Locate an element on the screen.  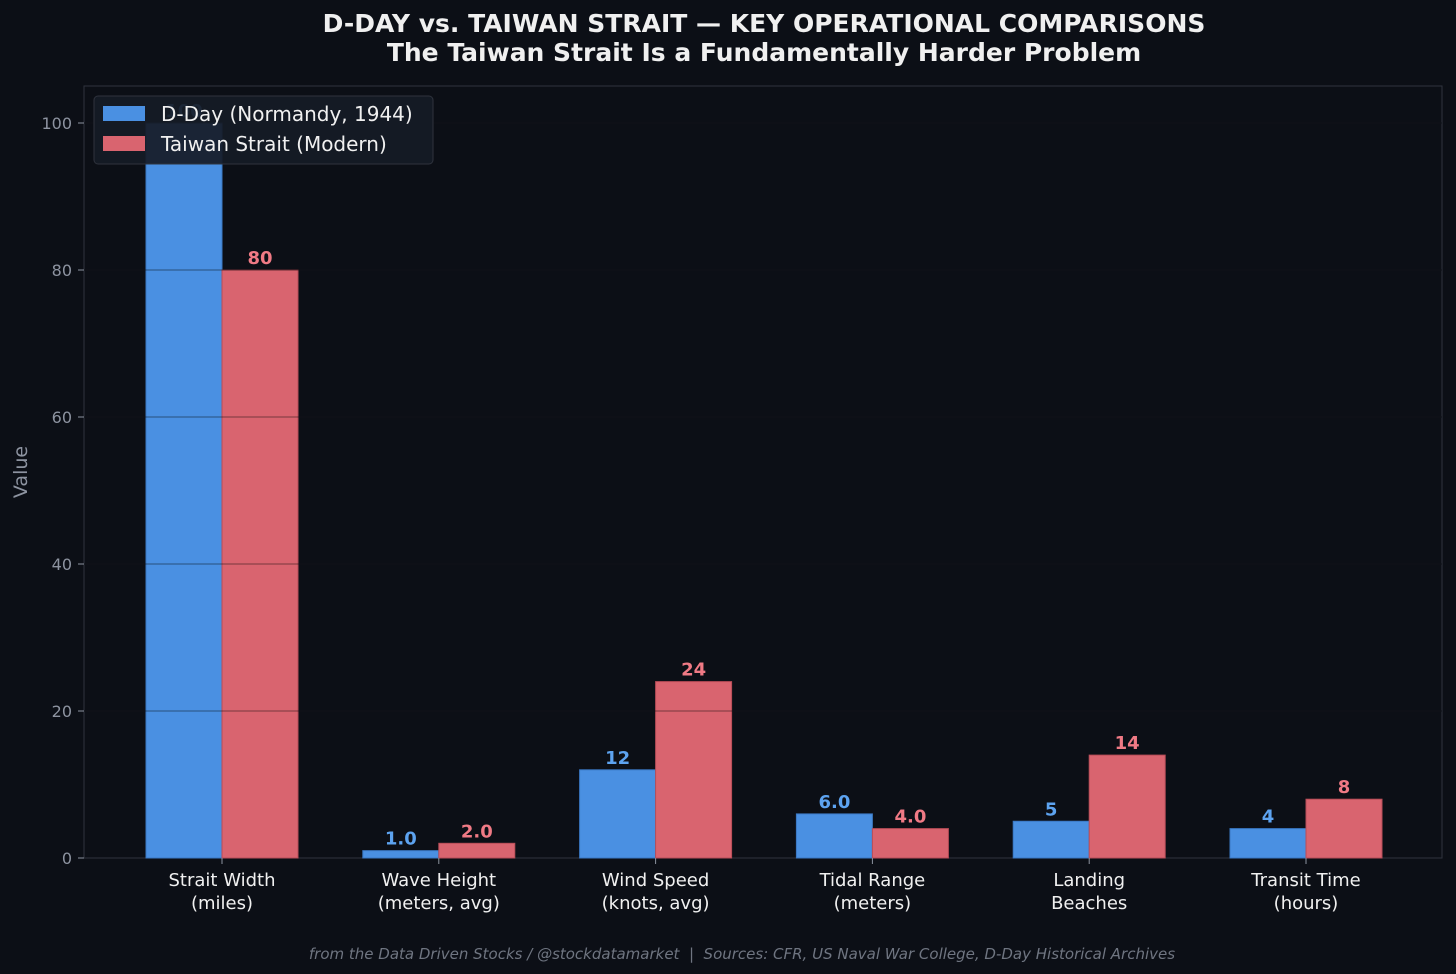
y-axis-ticks: 0 20 40 60 80 100 is located at coordinates (62, 491).